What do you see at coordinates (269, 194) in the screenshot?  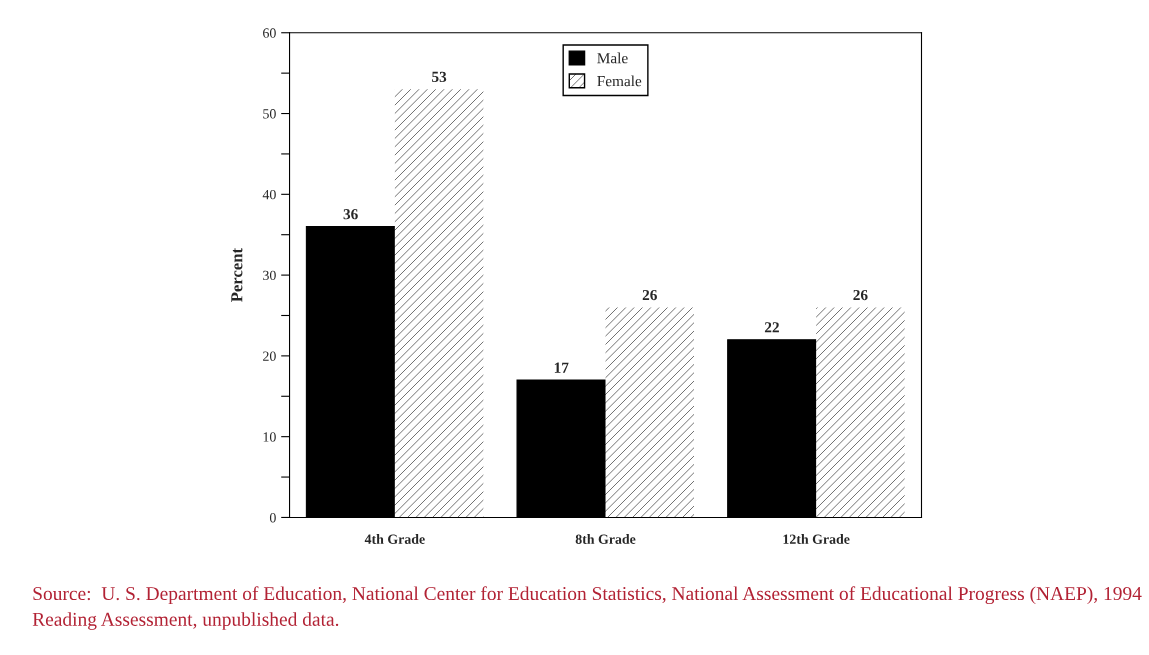 I see `y-tick-label: 40` at bounding box center [269, 194].